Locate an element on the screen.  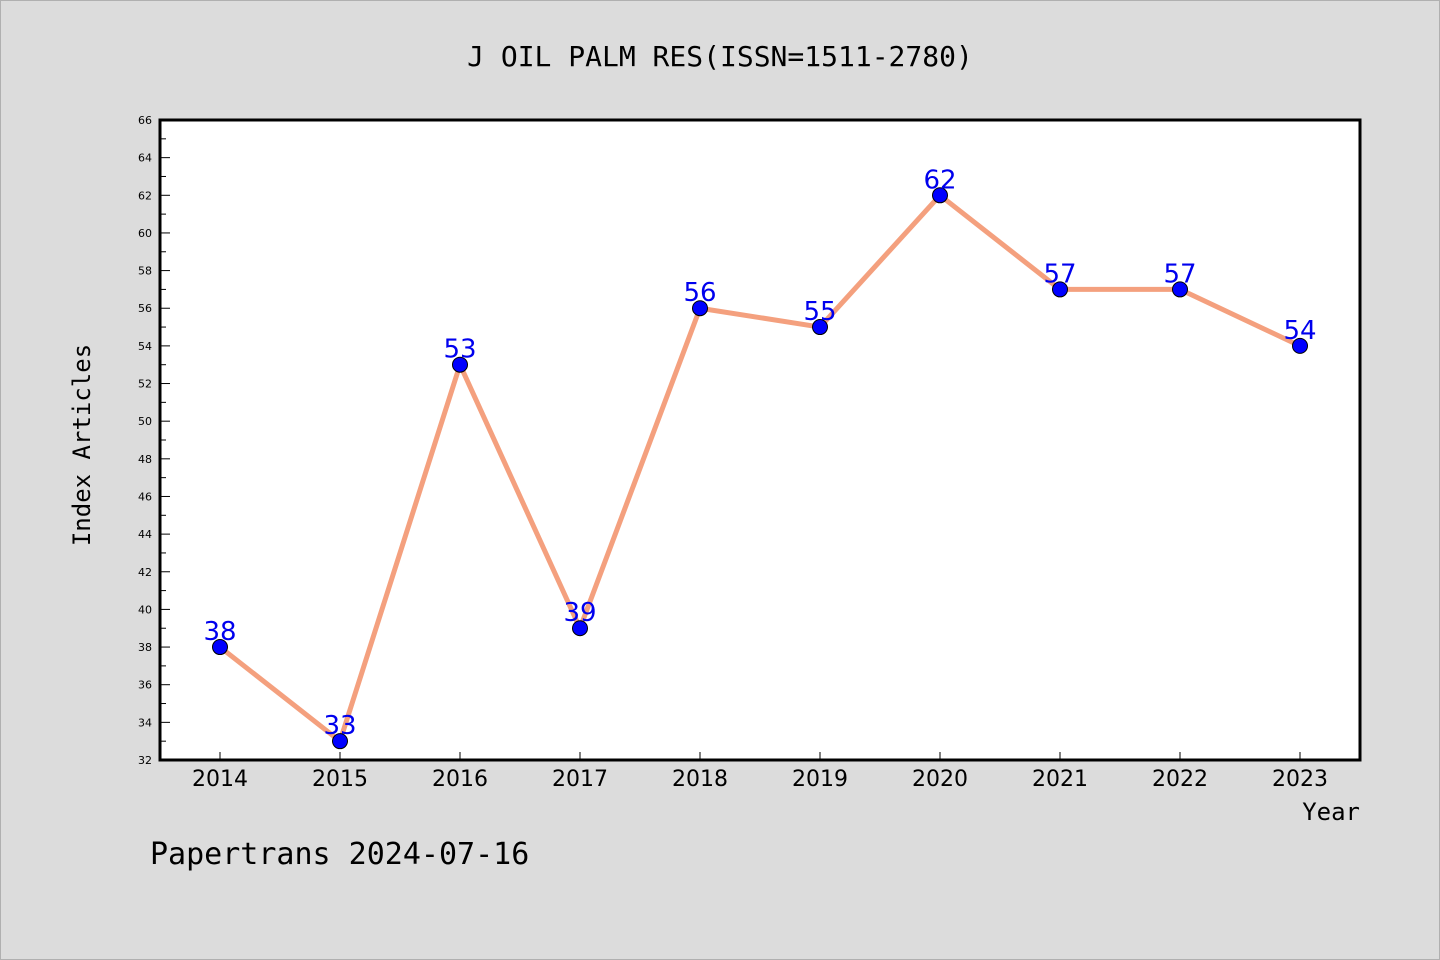
y-tick-label: 62 is located at coordinates (145, 195).